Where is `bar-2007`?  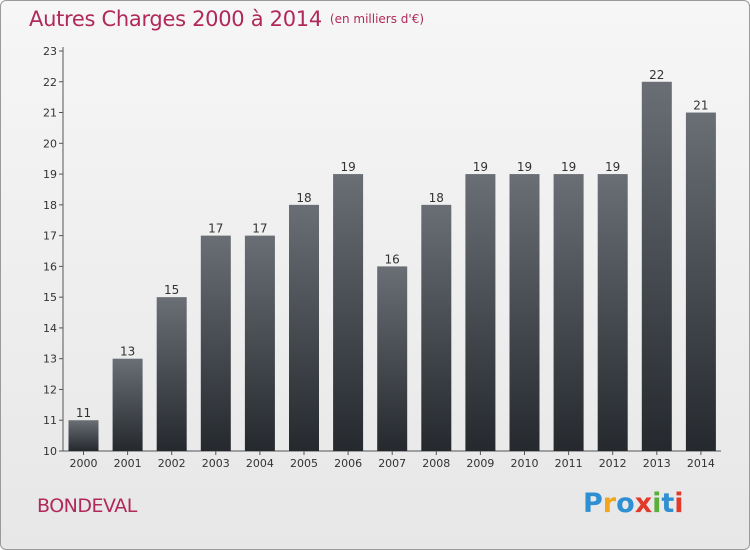 bar-2007 is located at coordinates (392, 358).